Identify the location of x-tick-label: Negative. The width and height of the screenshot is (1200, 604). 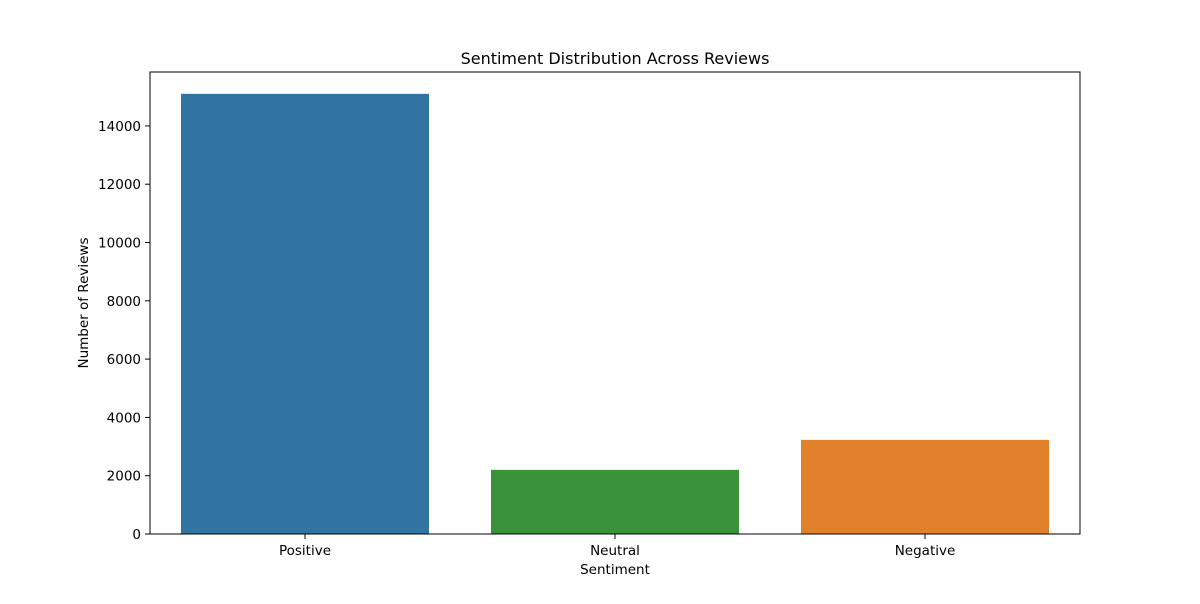
(925, 551).